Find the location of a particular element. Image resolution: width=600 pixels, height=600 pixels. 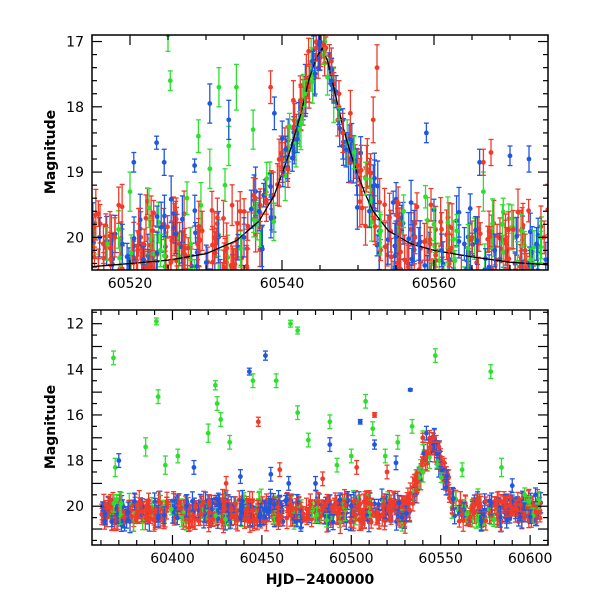

bottom-x-tick-label: 60550 is located at coordinates (440, 559).